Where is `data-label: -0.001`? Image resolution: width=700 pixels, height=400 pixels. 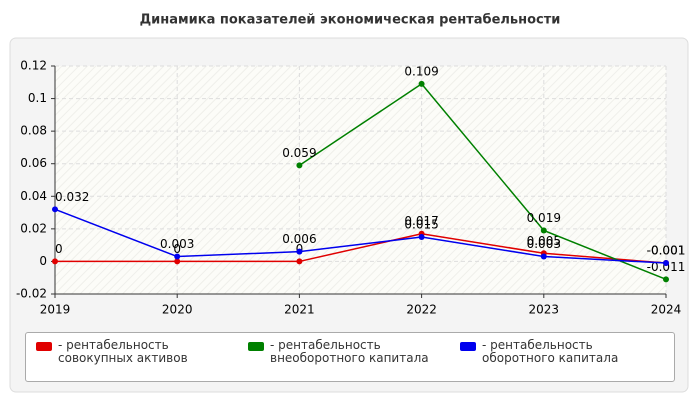
data-label: -0.001 is located at coordinates (666, 251).